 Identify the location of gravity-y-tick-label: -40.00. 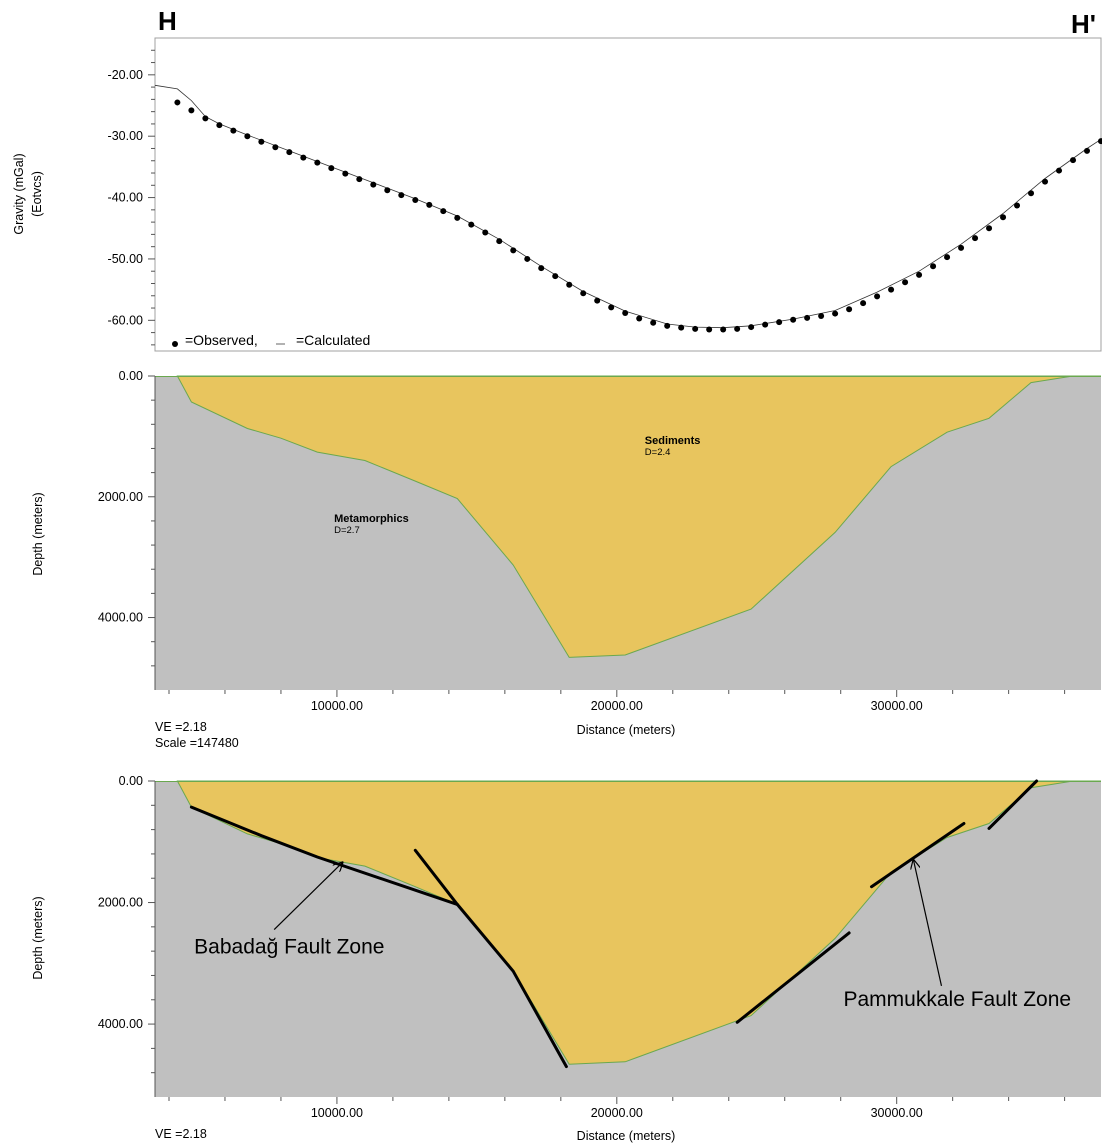
(125, 198).